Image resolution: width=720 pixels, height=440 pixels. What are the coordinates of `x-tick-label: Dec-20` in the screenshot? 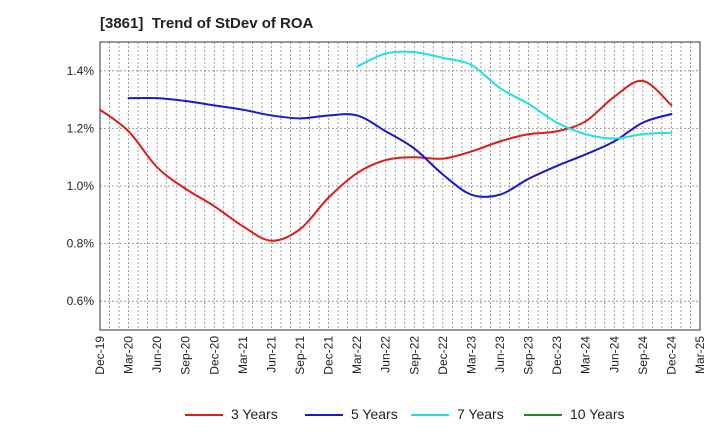 It's located at (214, 355).